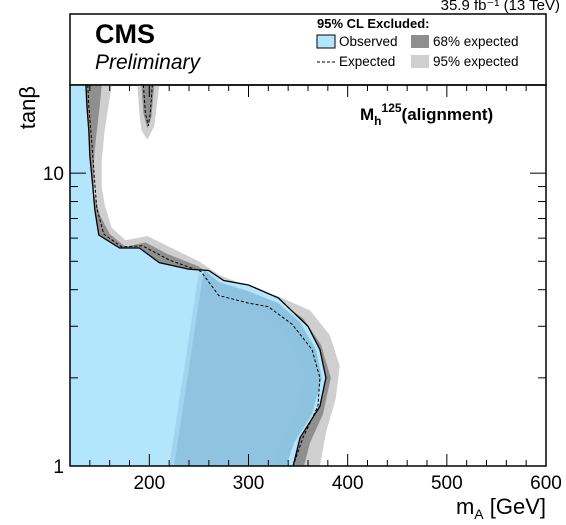 The width and height of the screenshot is (566, 525). I want to click on legend-label: Expected, so click(367, 61).